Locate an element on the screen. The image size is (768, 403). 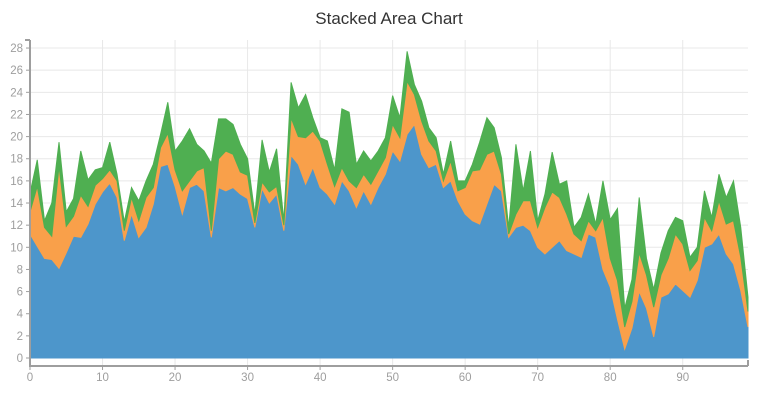
y-tick-label: 18 is located at coordinates (16, 160).